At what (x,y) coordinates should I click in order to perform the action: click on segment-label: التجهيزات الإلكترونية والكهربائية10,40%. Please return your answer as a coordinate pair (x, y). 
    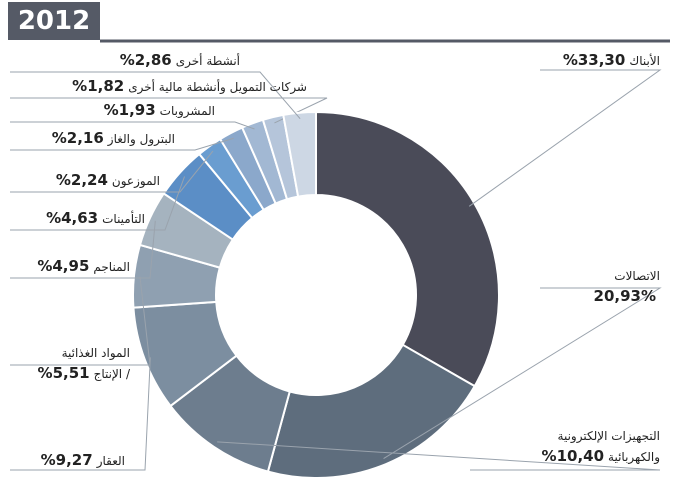
    Looking at the image, I should click on (601, 446).